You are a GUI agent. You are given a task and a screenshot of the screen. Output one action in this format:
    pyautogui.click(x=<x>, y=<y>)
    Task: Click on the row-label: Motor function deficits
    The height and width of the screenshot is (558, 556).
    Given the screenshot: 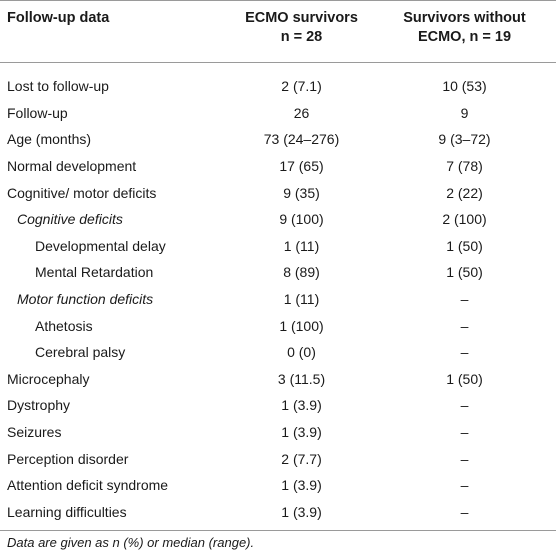 What is the action you would take?
    pyautogui.click(x=85, y=299)
    